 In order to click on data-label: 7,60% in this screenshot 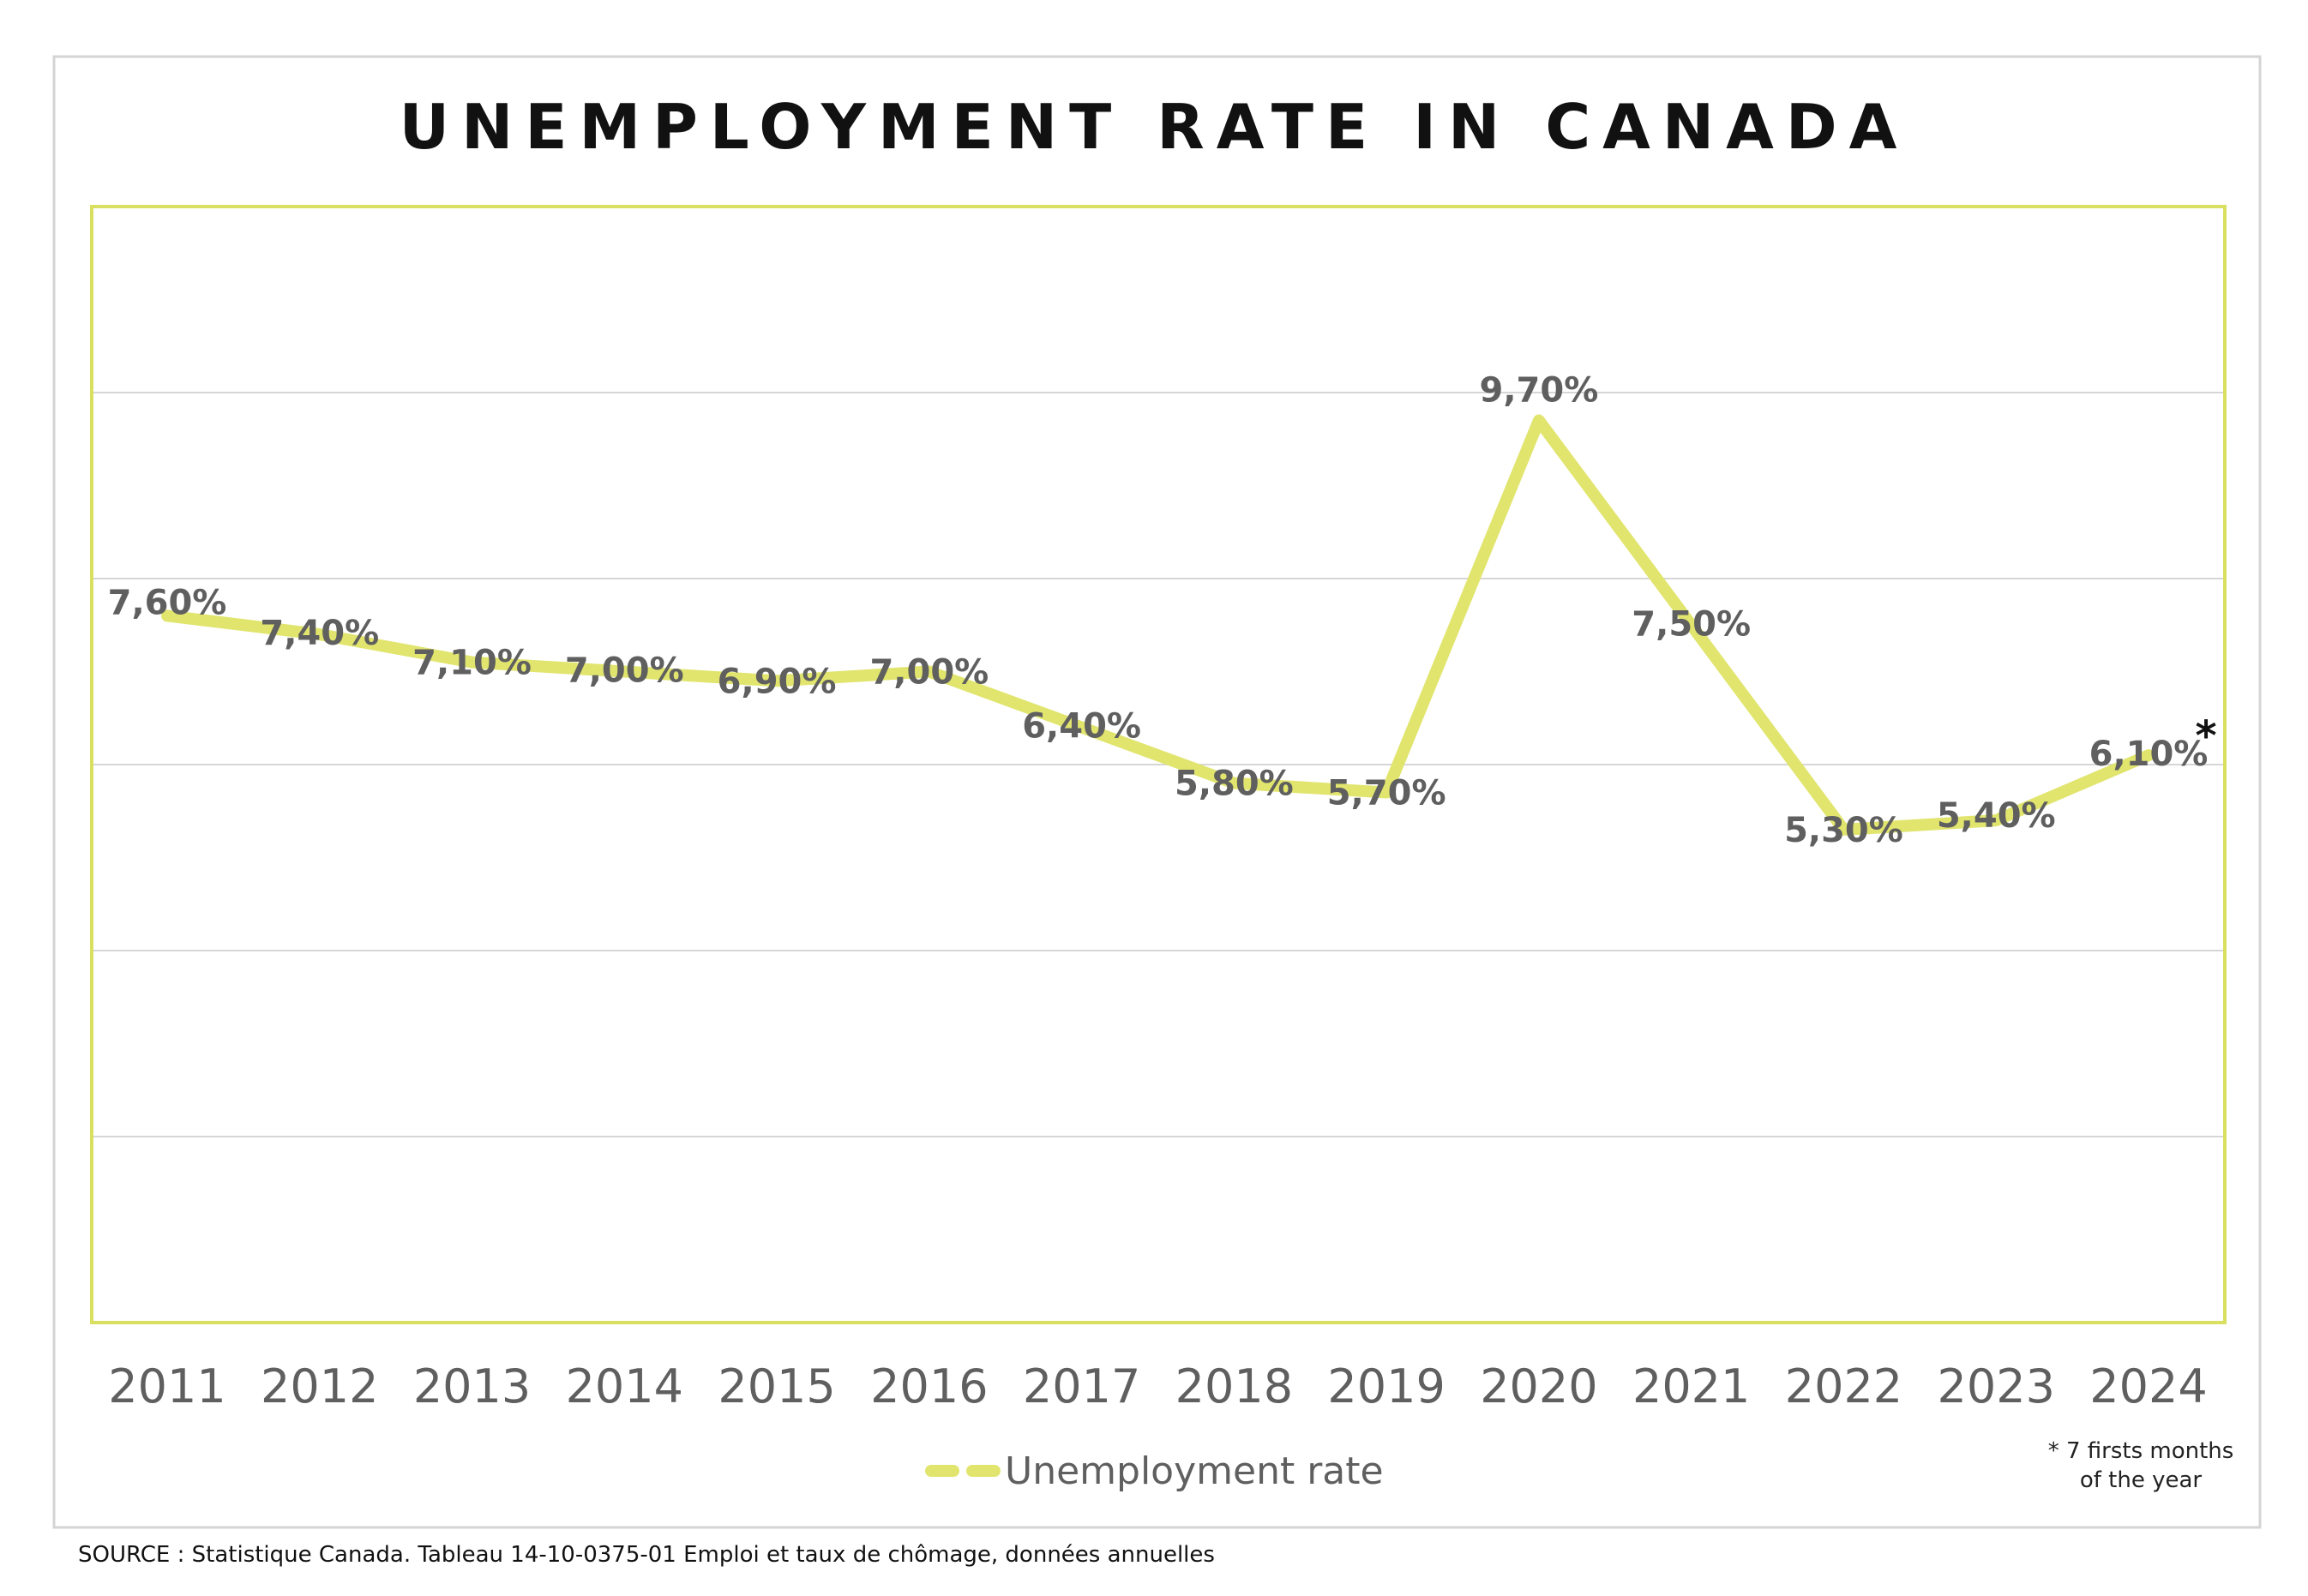, I will do `click(167, 602)`.